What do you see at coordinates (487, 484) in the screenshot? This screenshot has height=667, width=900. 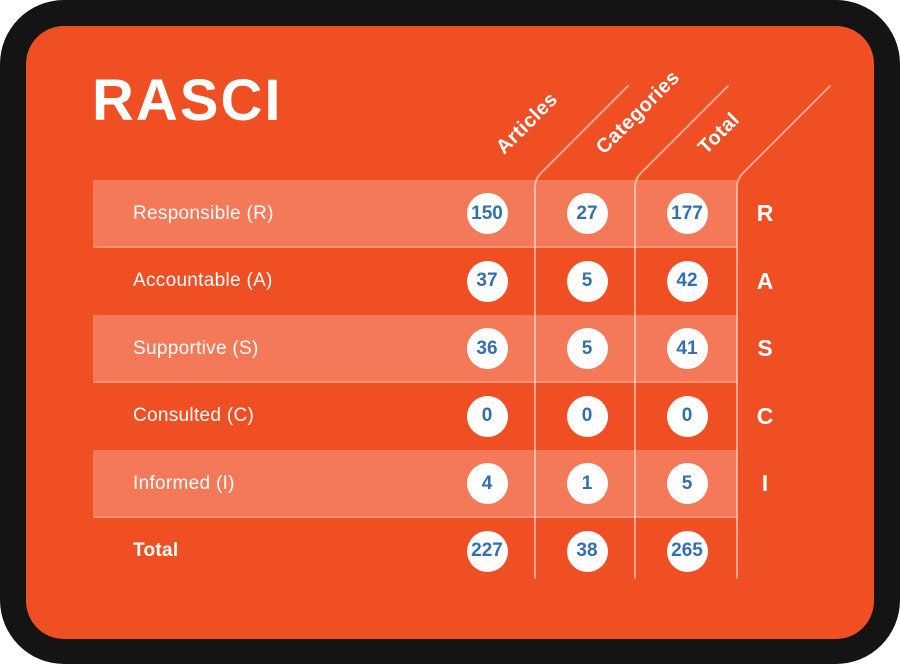 I see `value-circle: 4` at bounding box center [487, 484].